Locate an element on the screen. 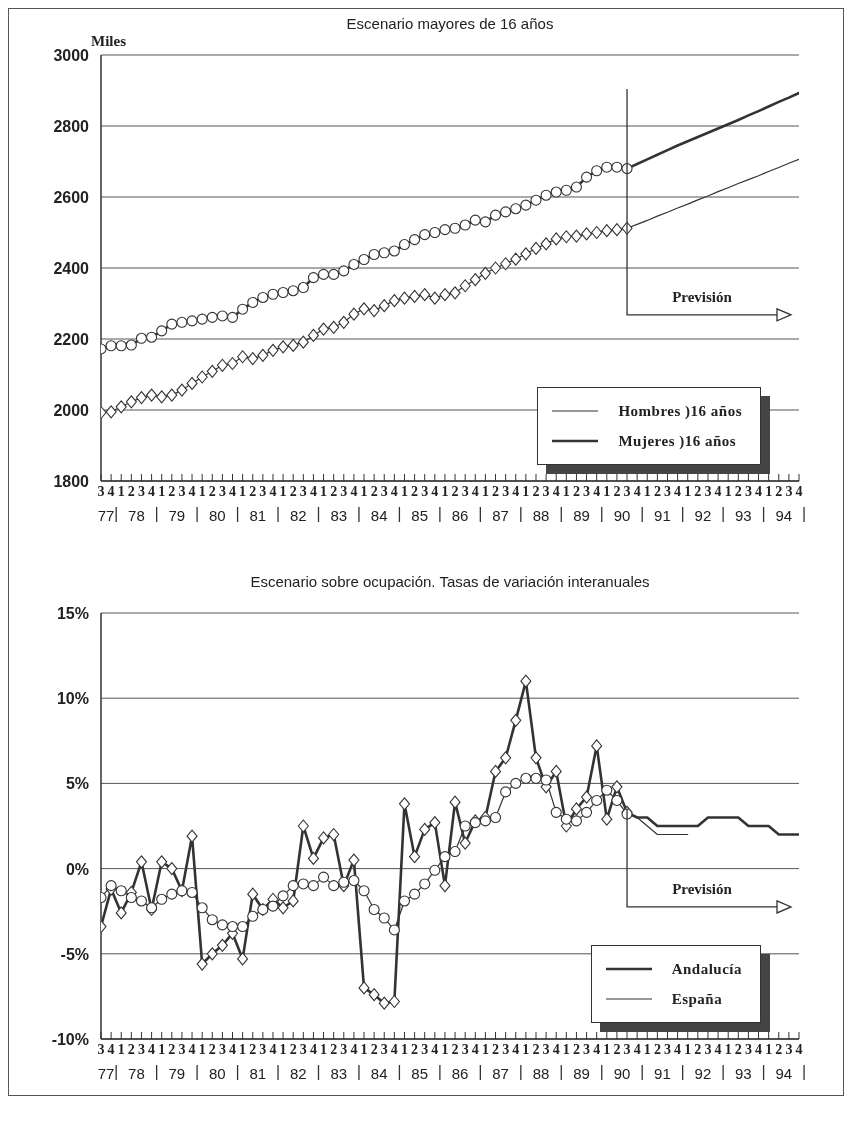 Image resolution: width=852 pixels, height=1136 pixels. text: 88 is located at coordinates (541, 1073).